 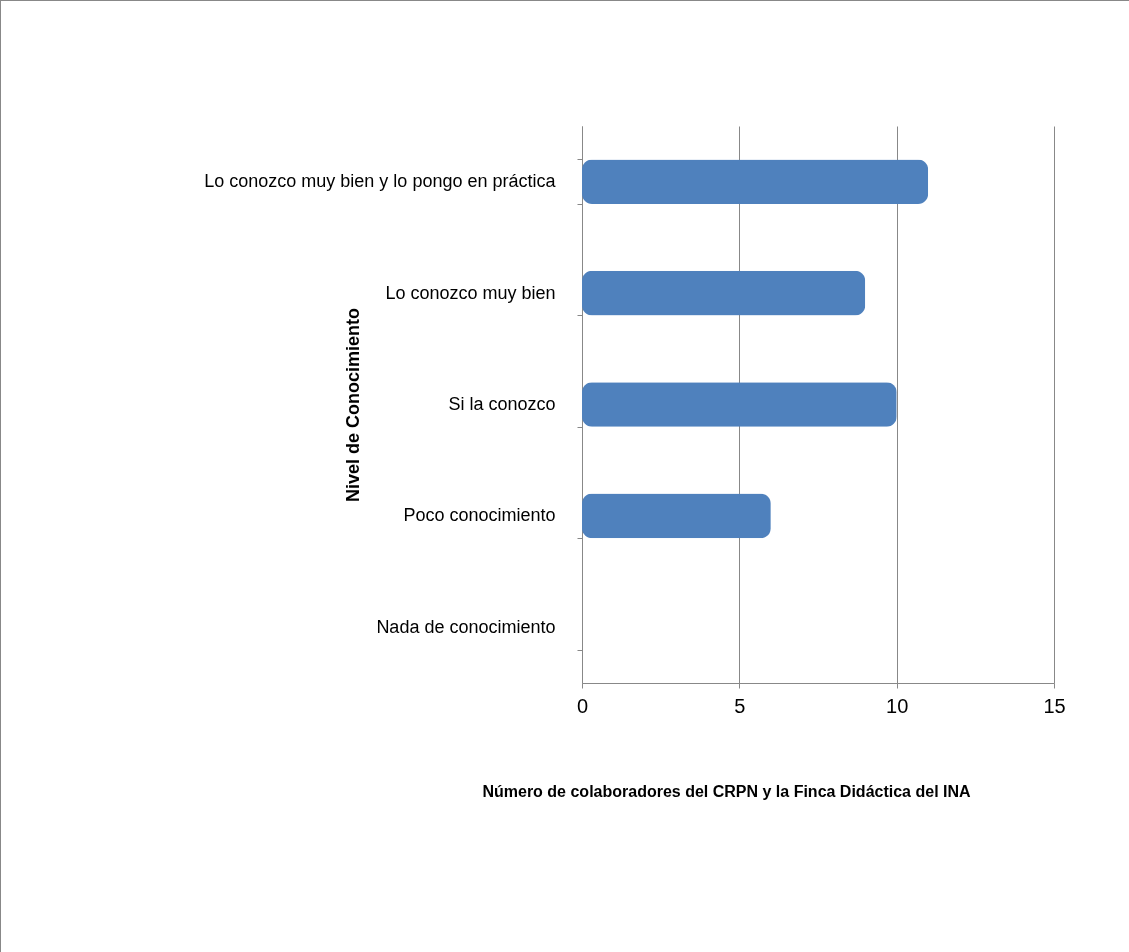 I want to click on x-tick-label: 5, so click(x=740, y=705).